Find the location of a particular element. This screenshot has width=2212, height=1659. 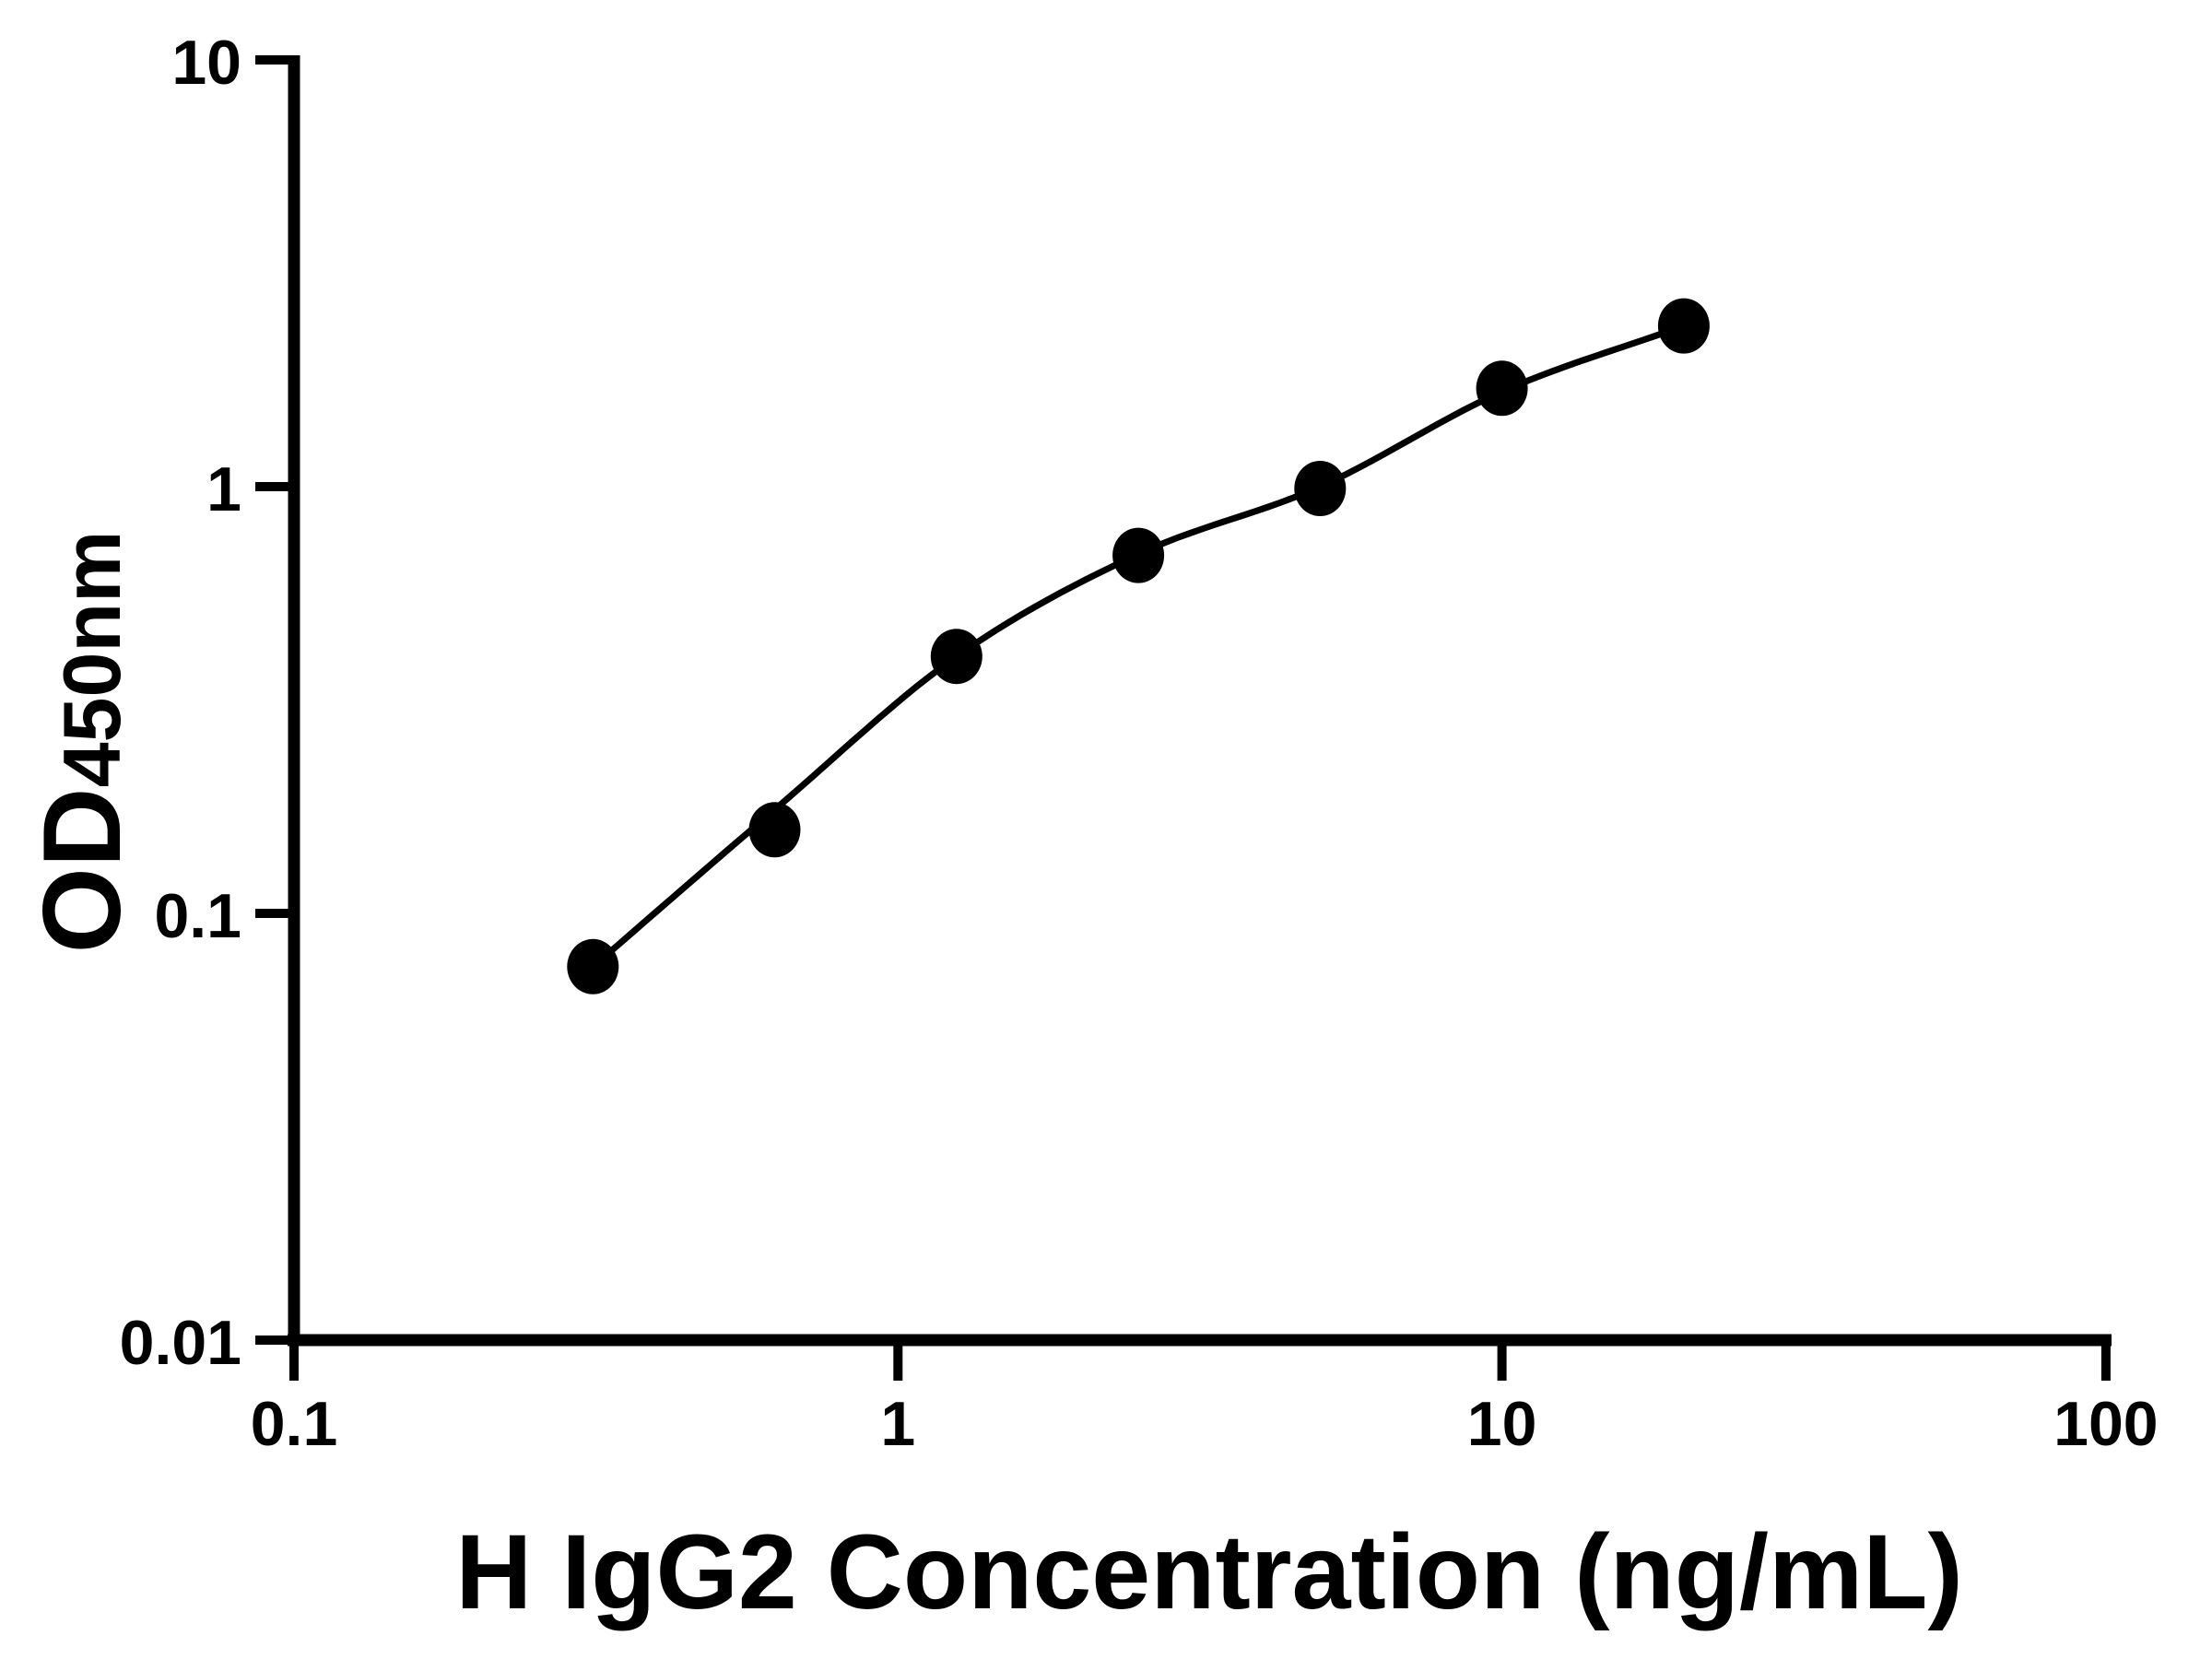

y-axis-ticks: 10 1 0.1 0.01 is located at coordinates (207, 703).